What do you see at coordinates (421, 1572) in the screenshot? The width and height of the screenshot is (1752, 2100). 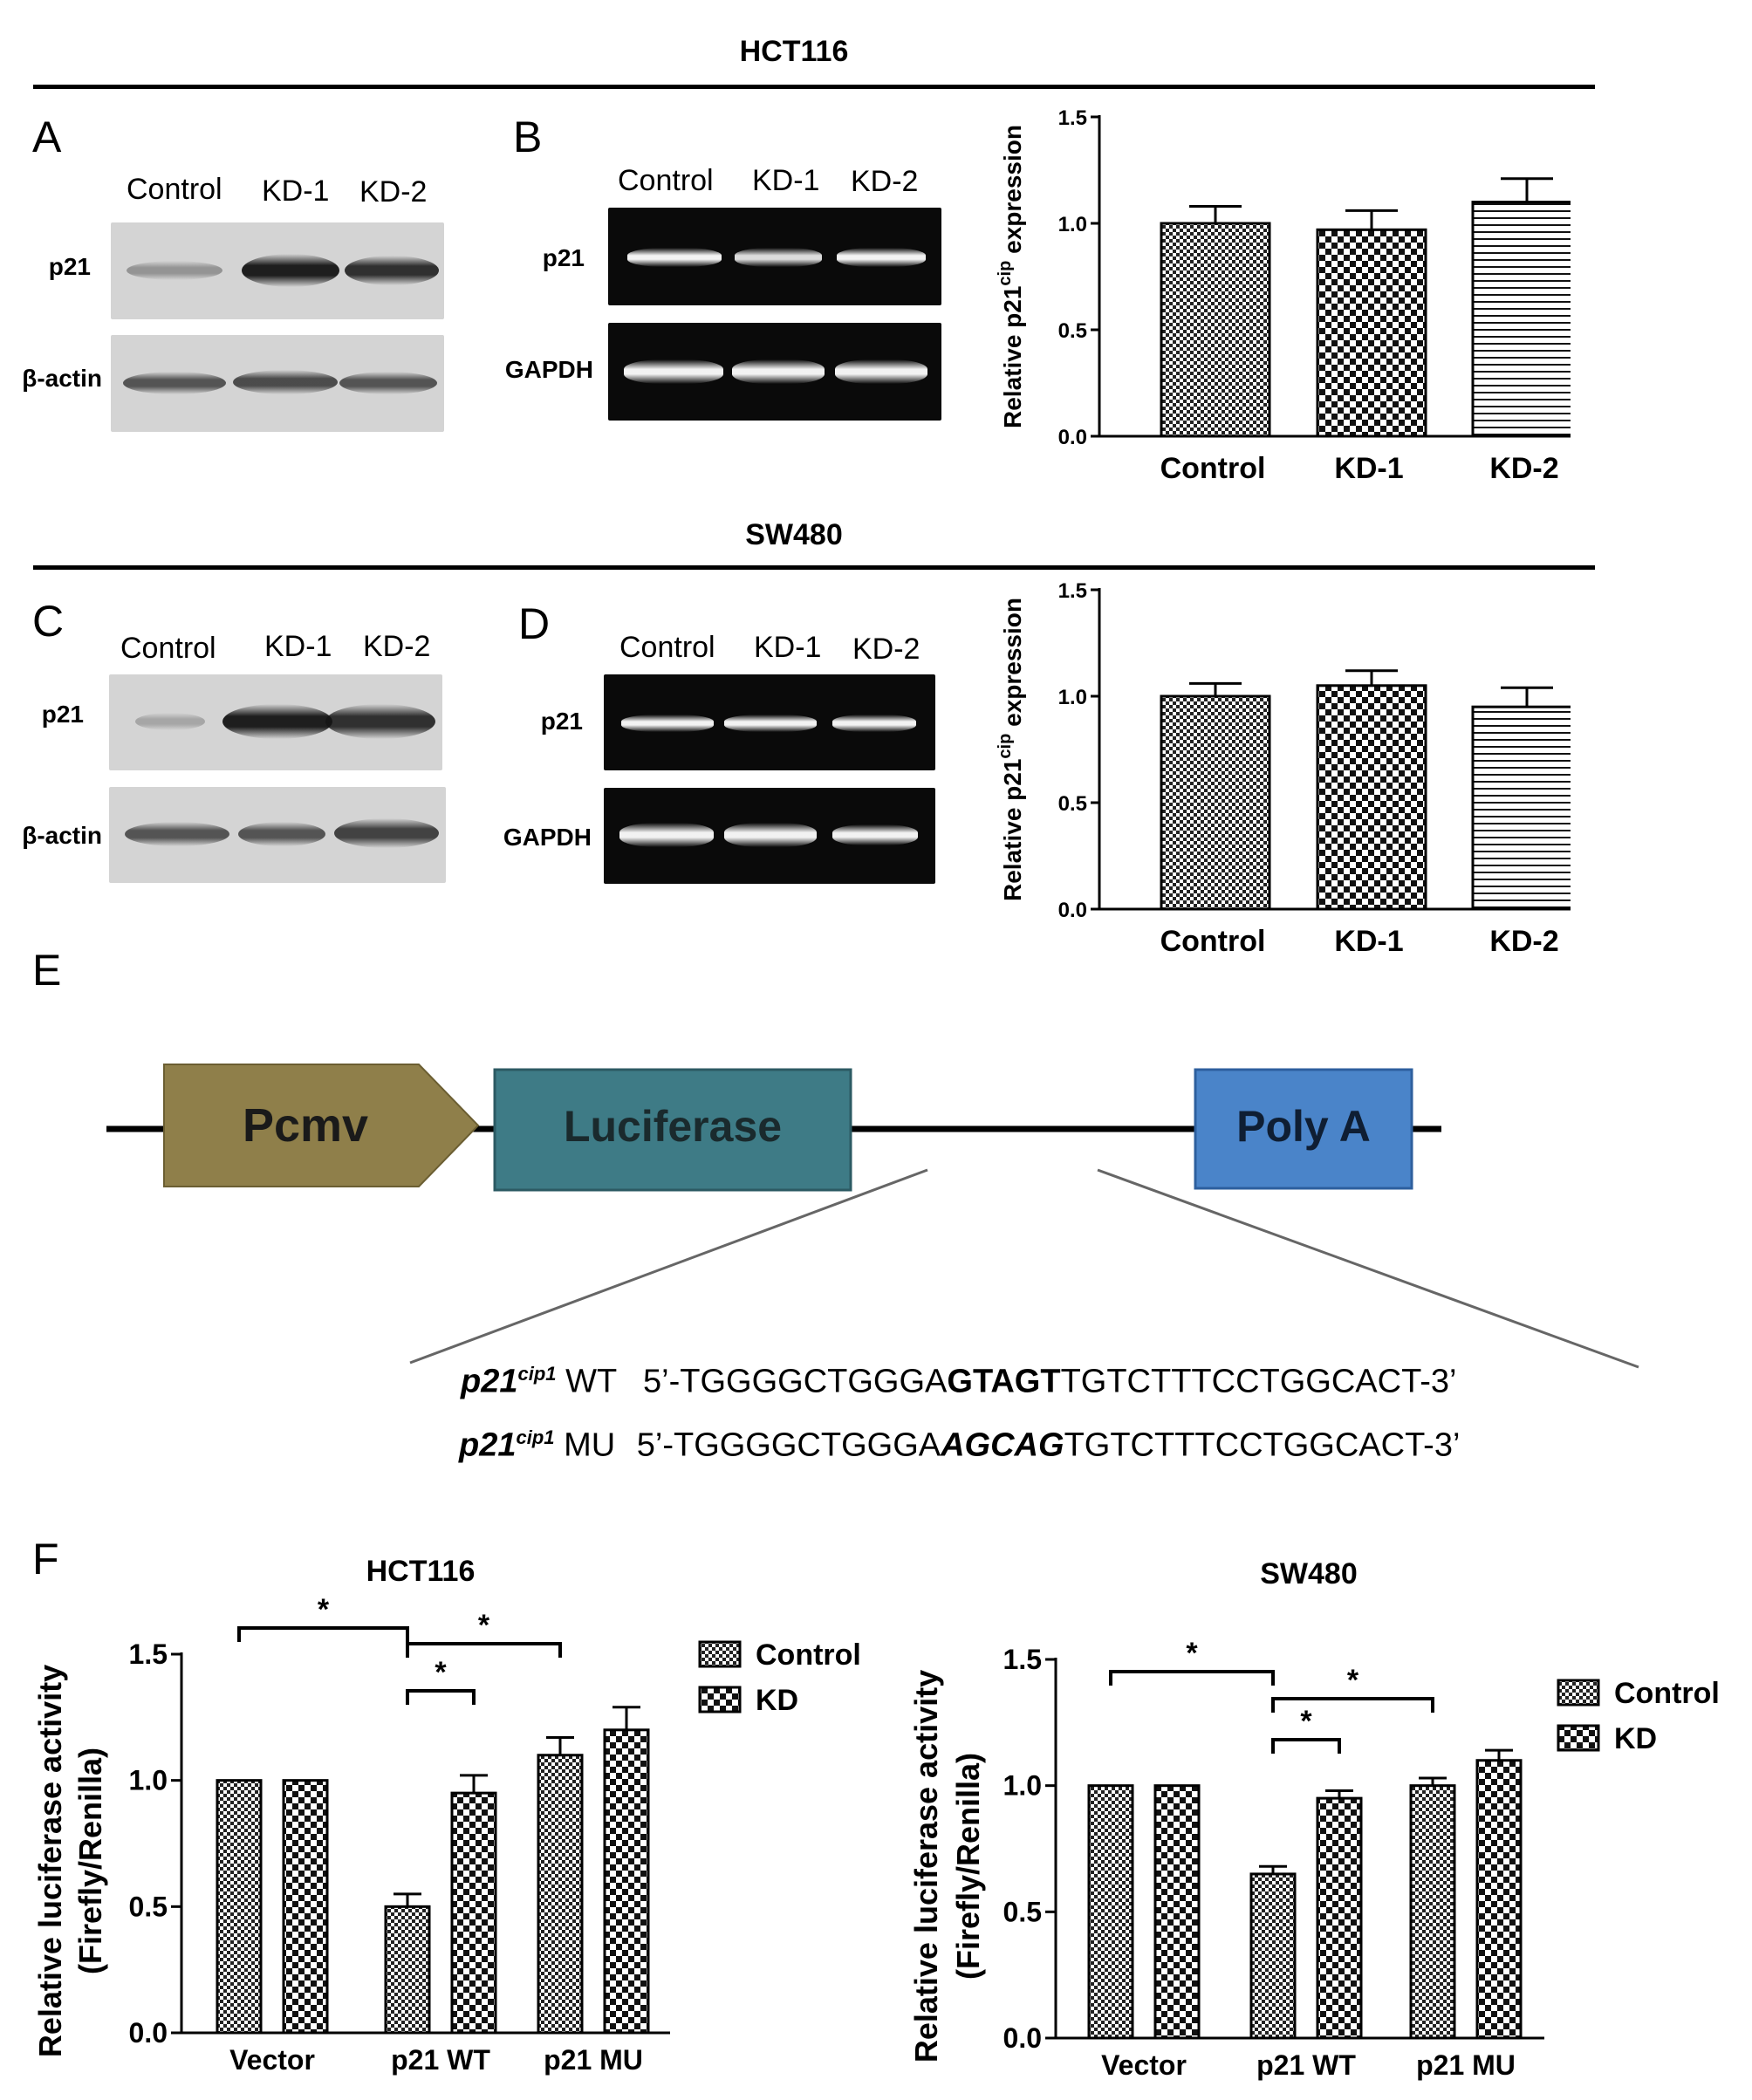 I see `chart-title: HCT116` at bounding box center [421, 1572].